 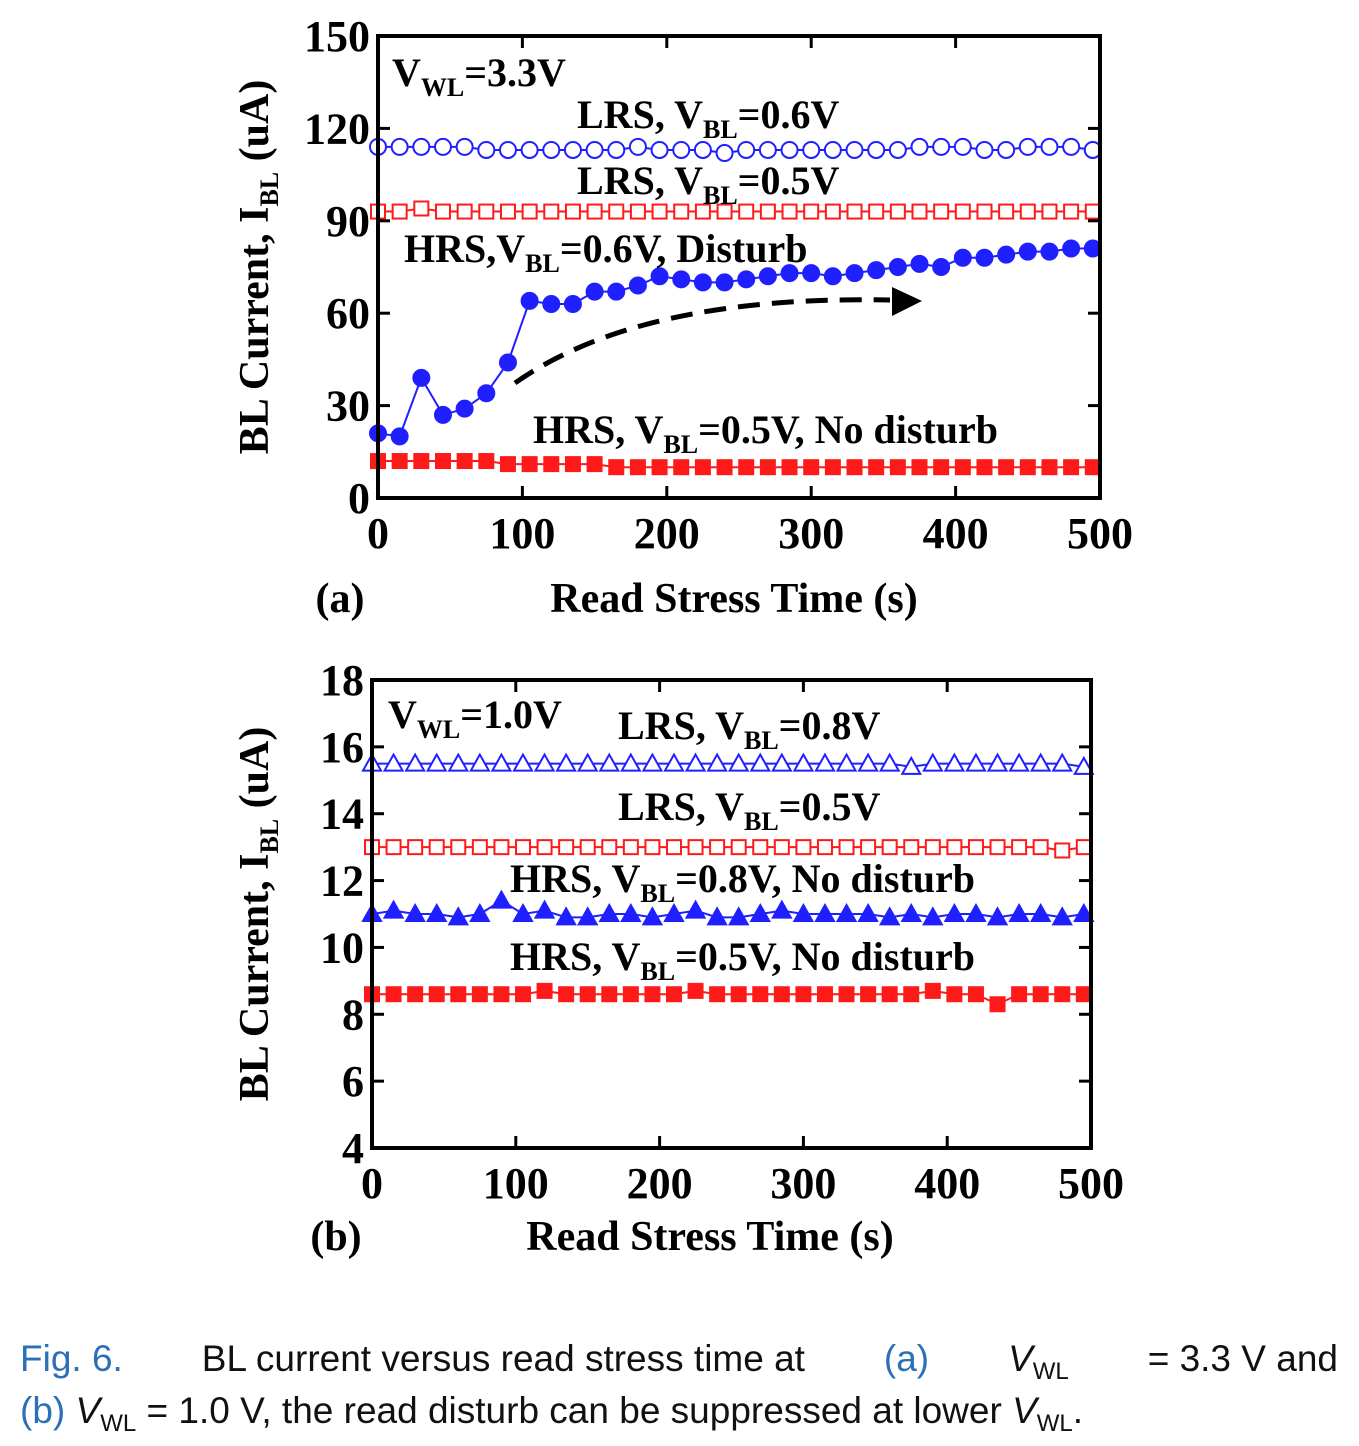 I want to click on caption-end: ., so click(x=1078, y=1410).